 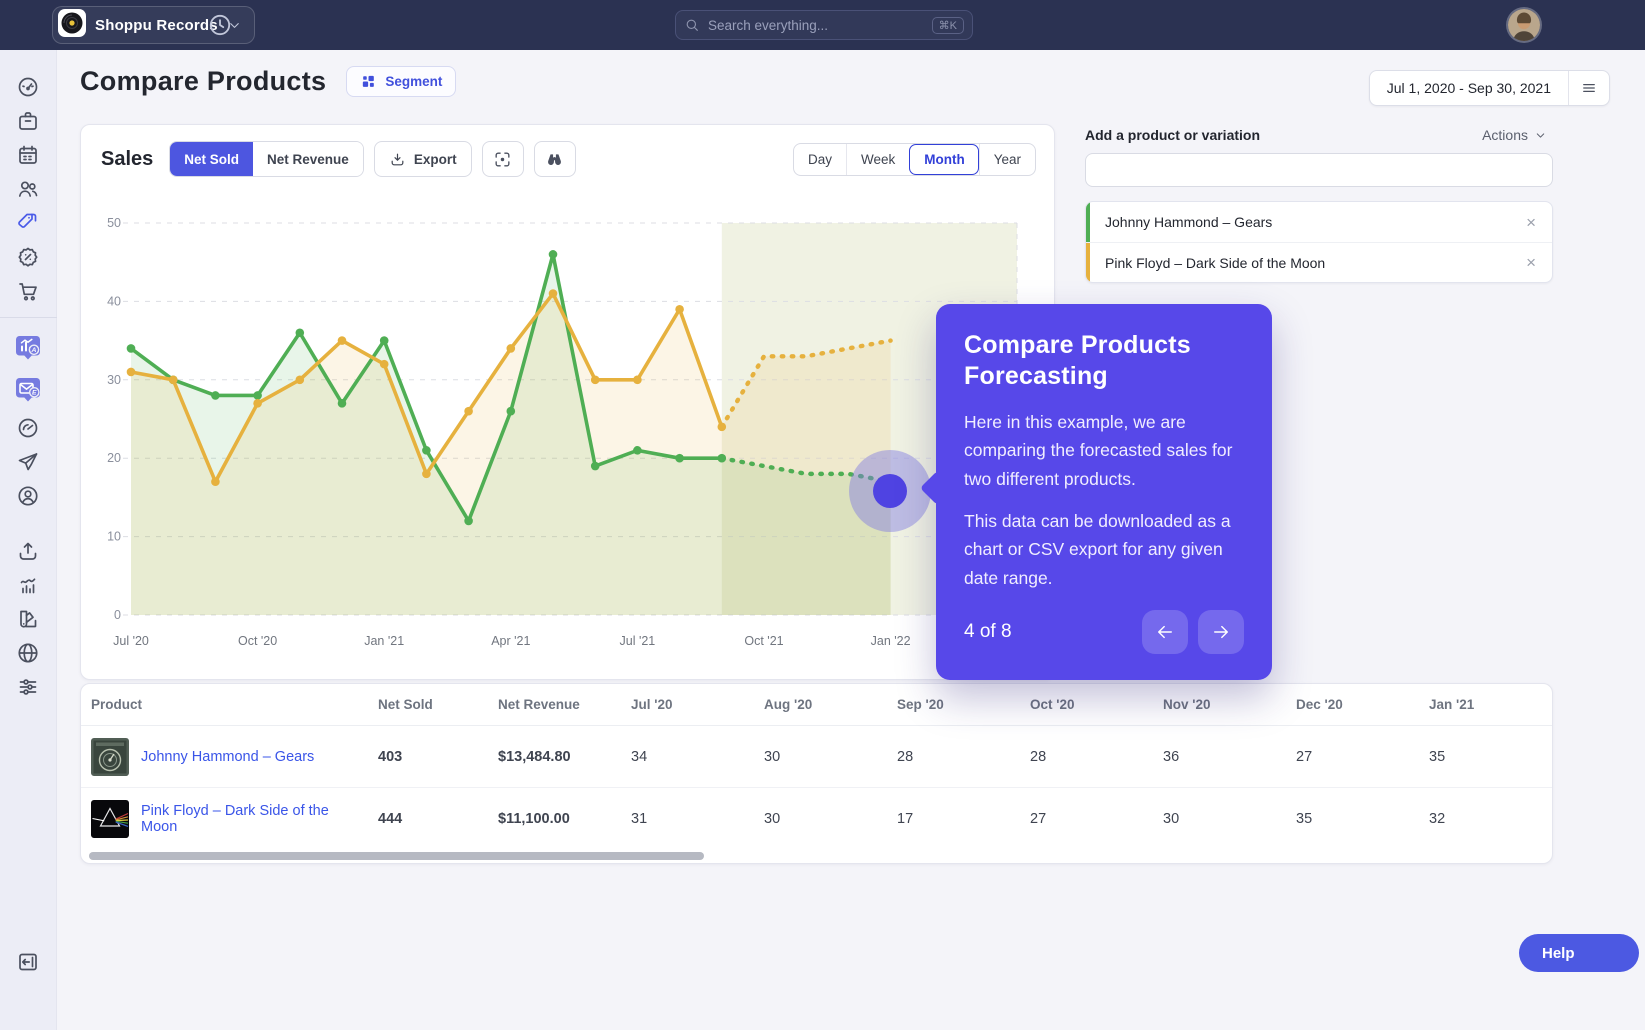 What do you see at coordinates (156, 25) in the screenshot?
I see `brand-name: Shoppu Records` at bounding box center [156, 25].